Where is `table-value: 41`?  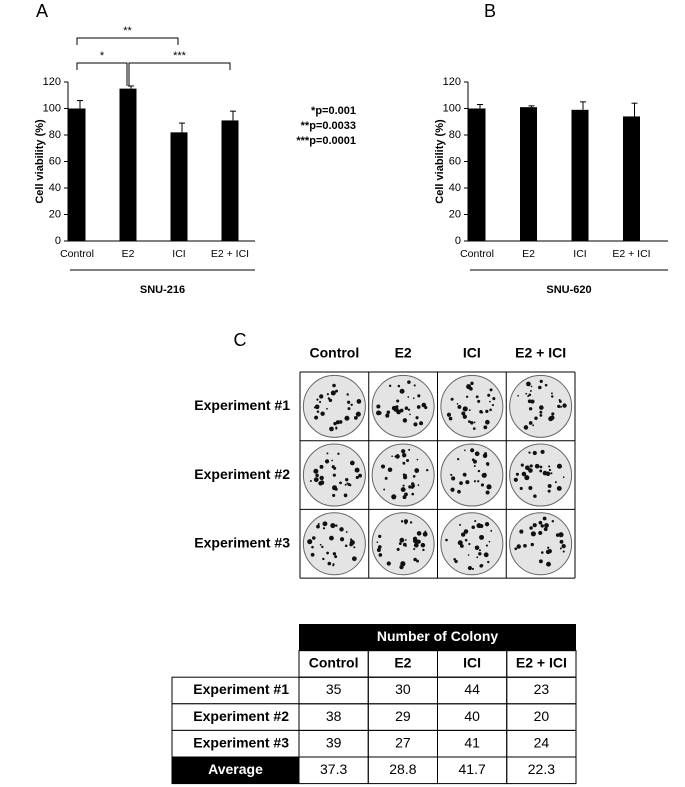
table-value: 41 is located at coordinates (472, 742).